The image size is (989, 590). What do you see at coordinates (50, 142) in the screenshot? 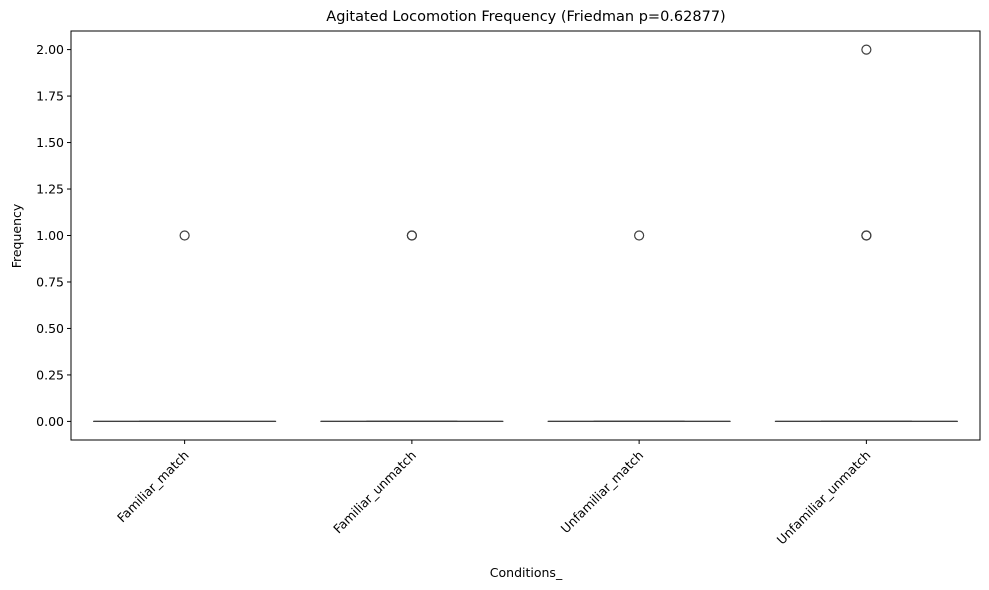
I see `y-tick-label: 1.50` at bounding box center [50, 142].